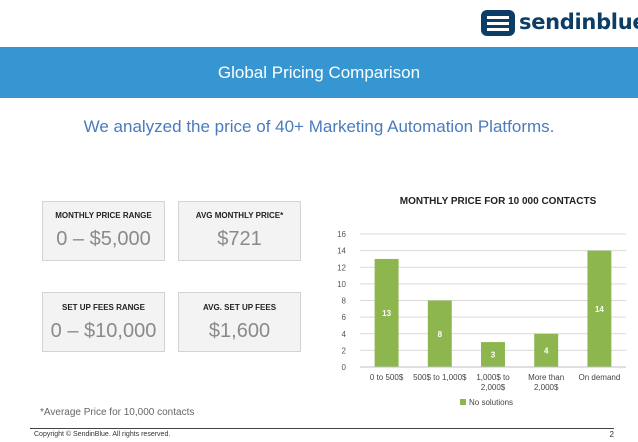  Describe the element at coordinates (498, 22) in the screenshot. I see `envelope-icon` at that location.